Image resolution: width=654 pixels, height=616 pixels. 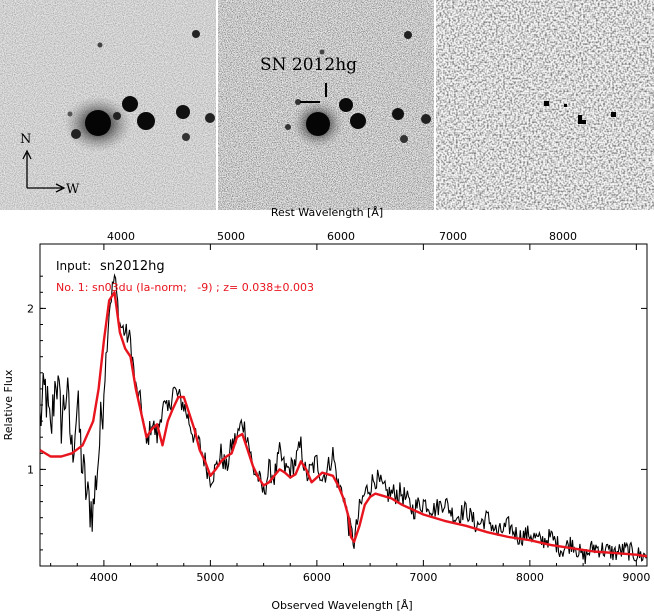 I want to click on x-axis-label: Observed Wavelength [Å], so click(x=341, y=605).